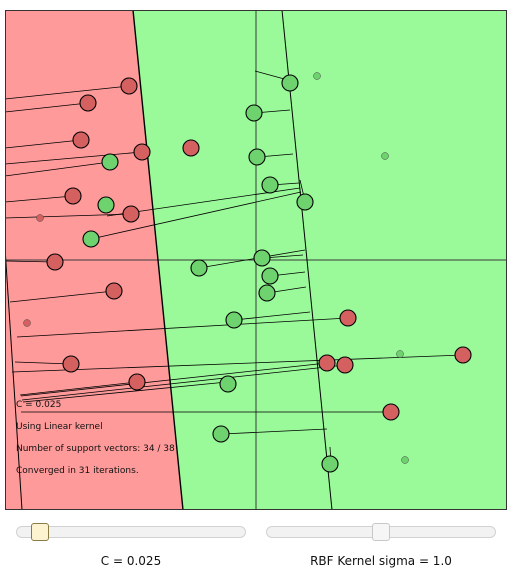 This screenshot has width=519, height=577. Describe the element at coordinates (131, 561) in the screenshot. I see `c-slider-label: C = 0.025` at that location.